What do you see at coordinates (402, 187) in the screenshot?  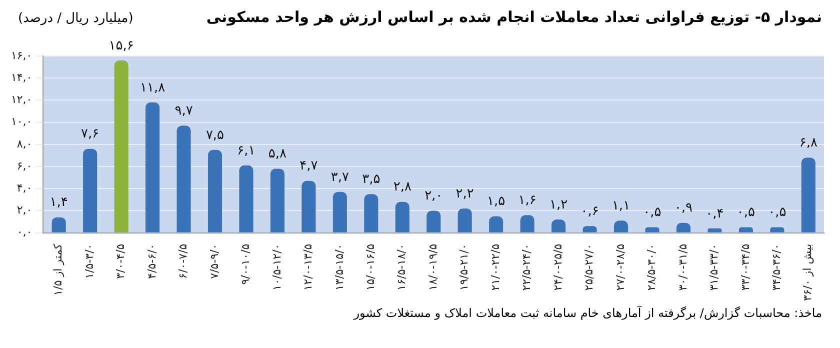 I see `data-label: ۲,۸` at bounding box center [402, 187].